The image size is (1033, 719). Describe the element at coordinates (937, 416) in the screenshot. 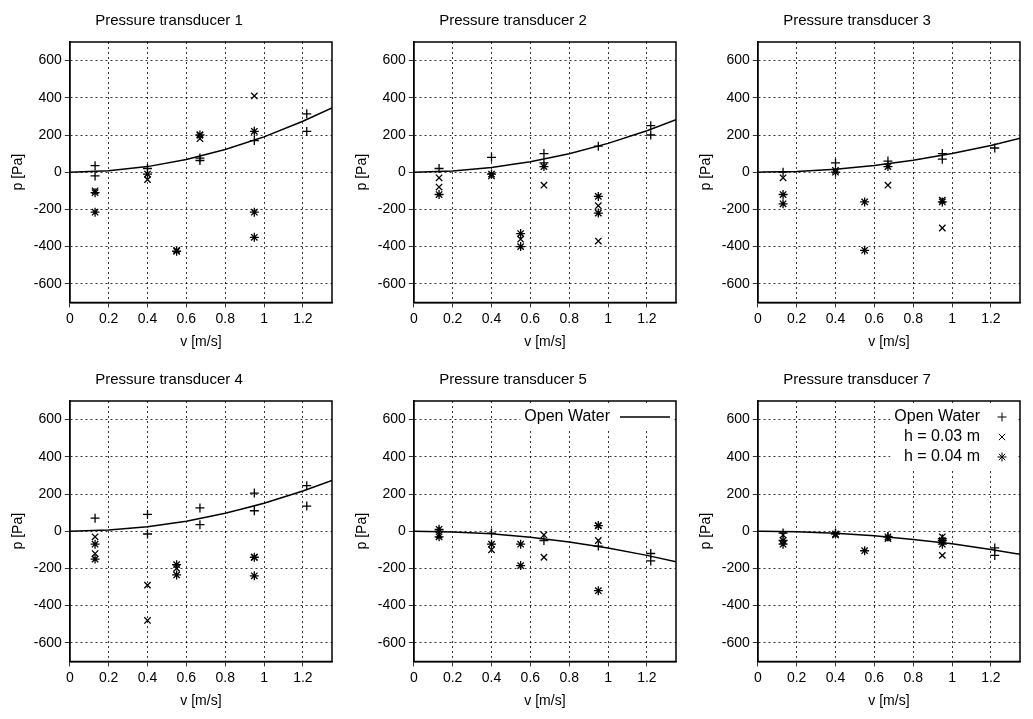

I see `legend-label: Open Water` at that location.